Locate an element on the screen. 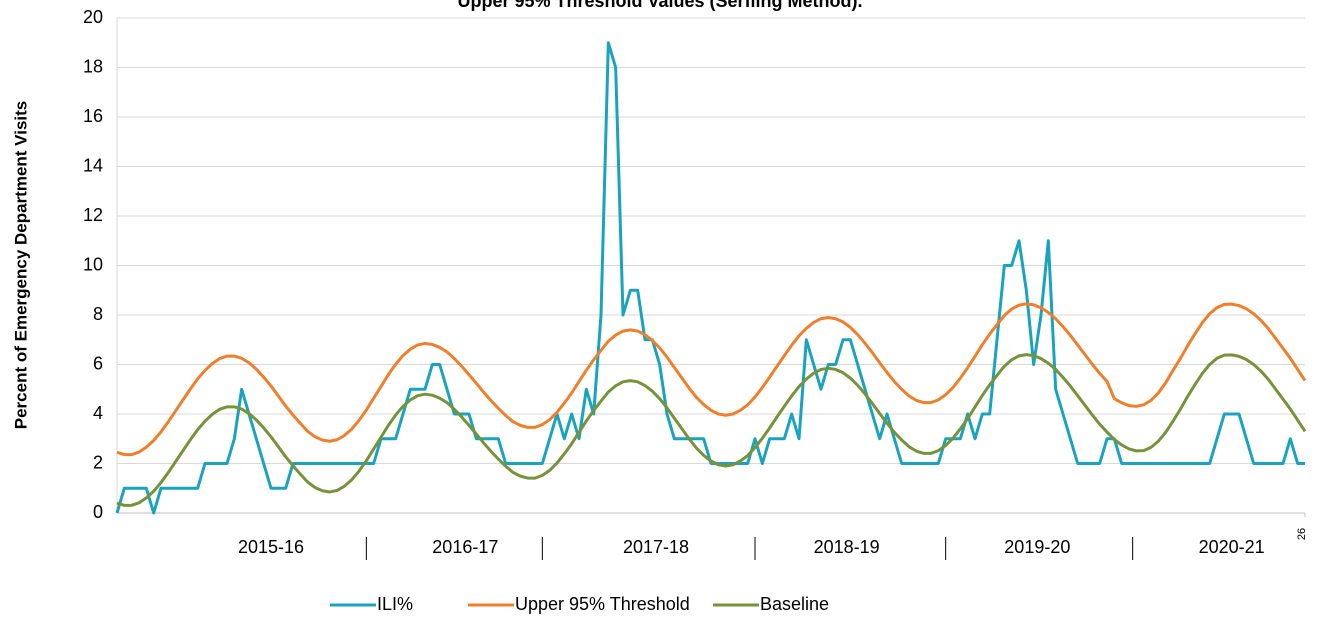 This screenshot has height=619, width=1322. y-axis-label: Percent of Emergency Department Visits is located at coordinates (20, 265).